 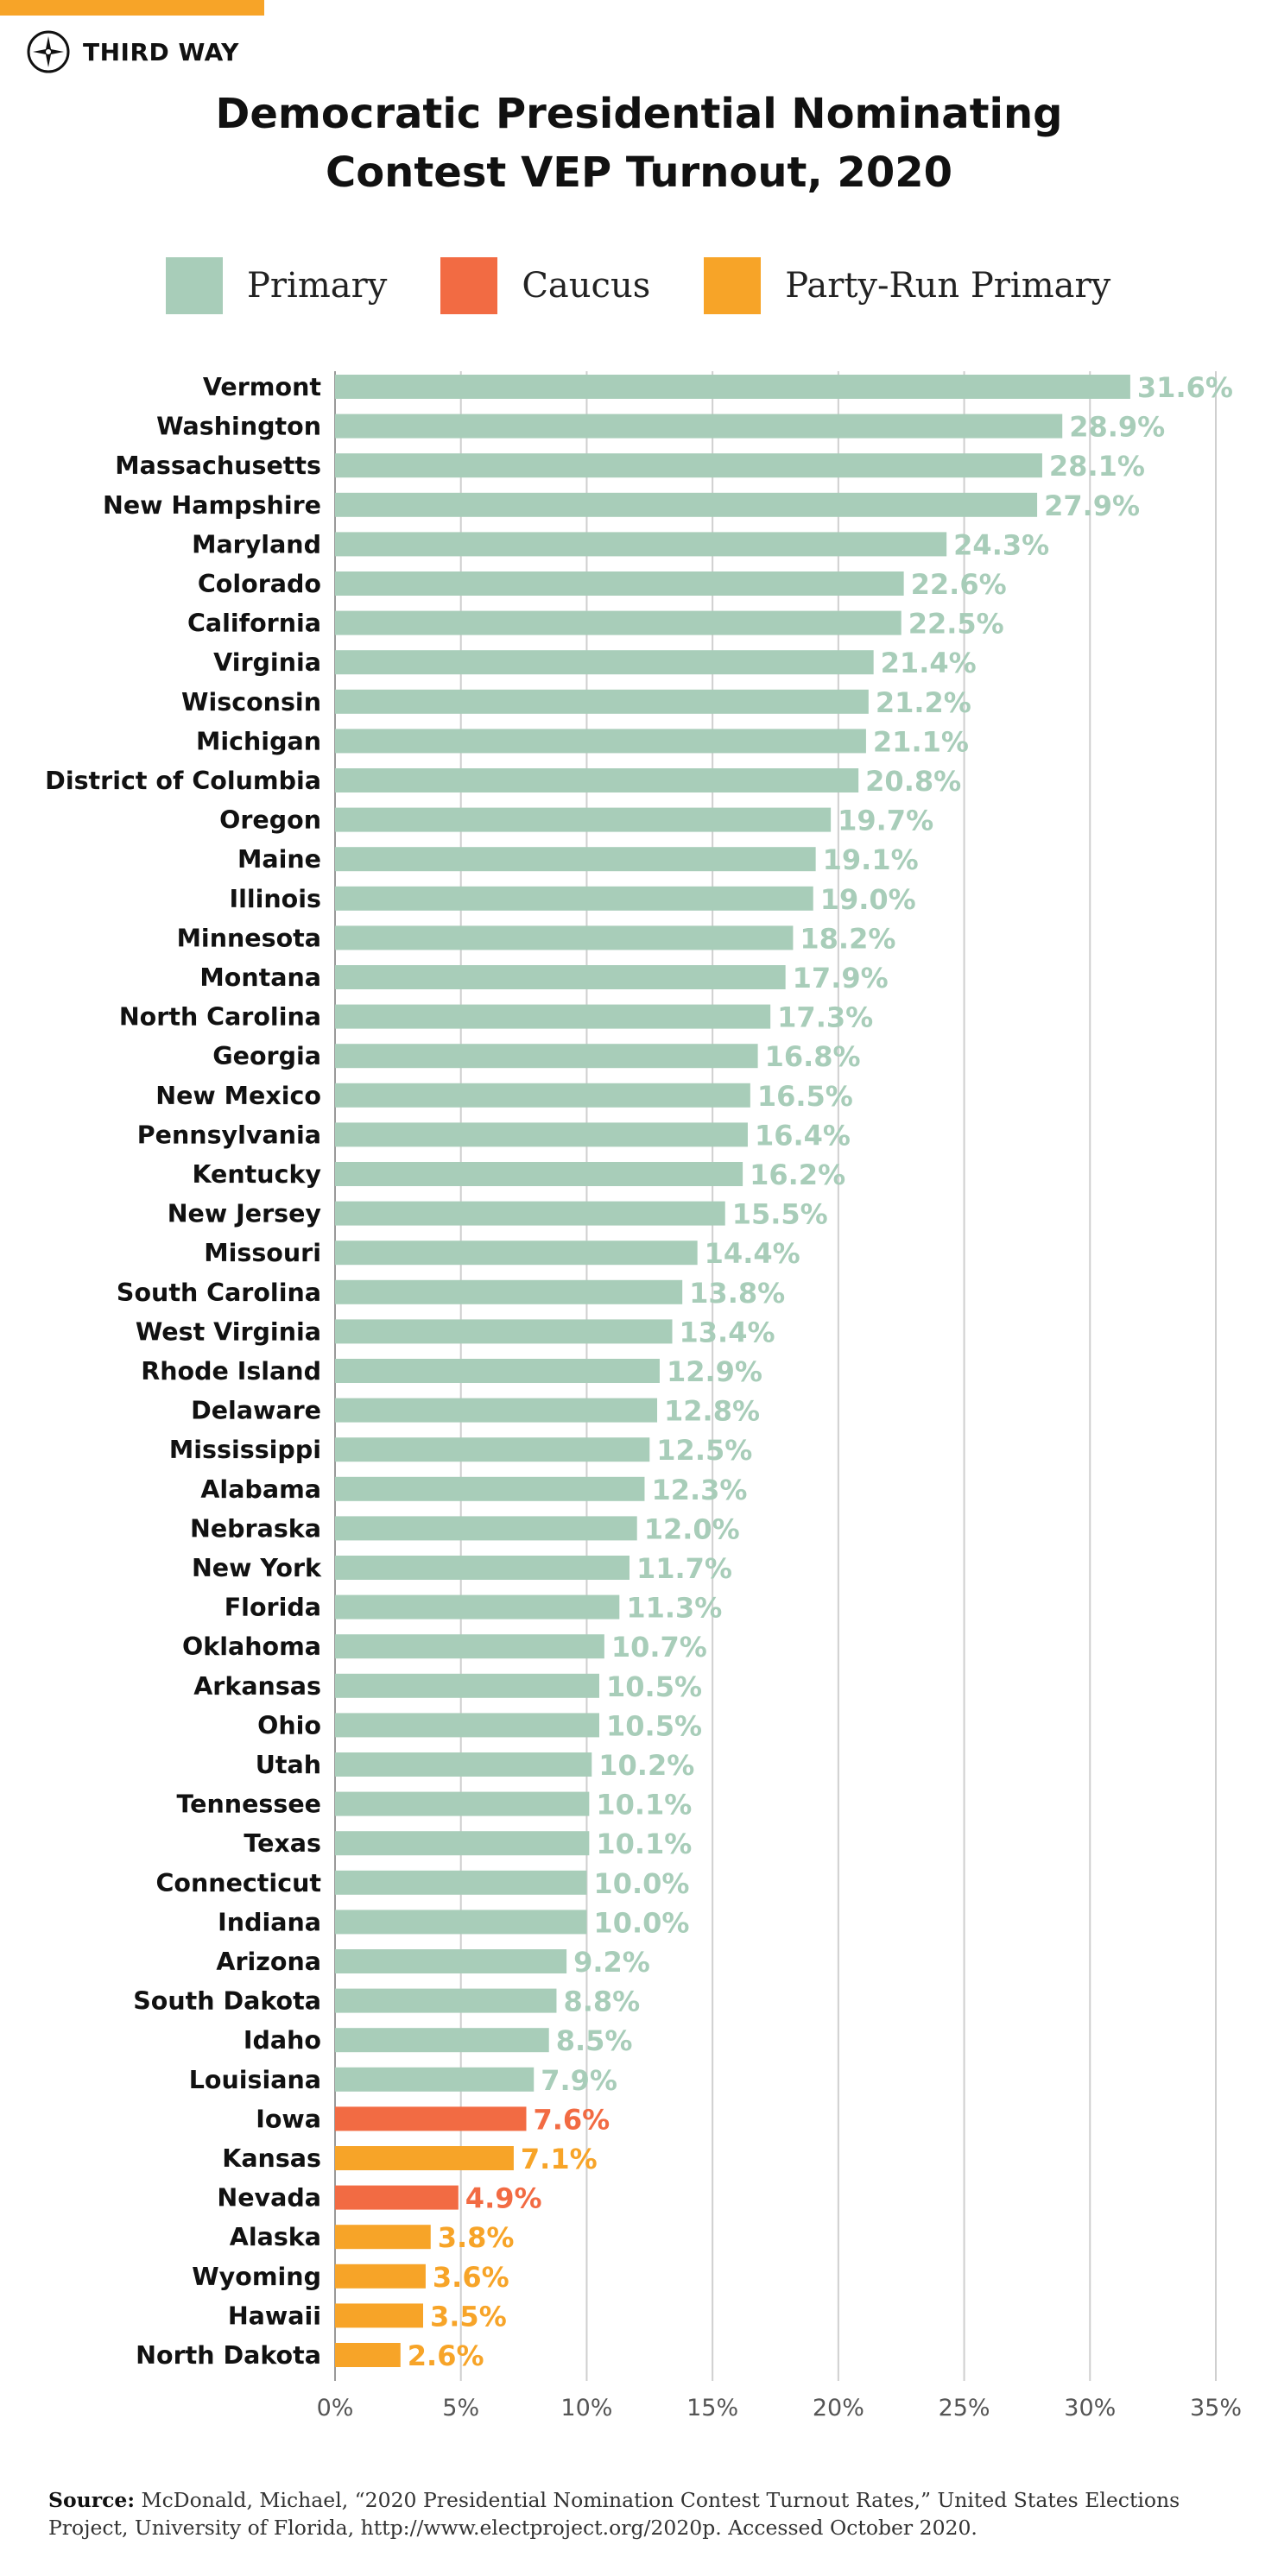 I want to click on x-tick-label: 30%, so click(x=1090, y=2408).